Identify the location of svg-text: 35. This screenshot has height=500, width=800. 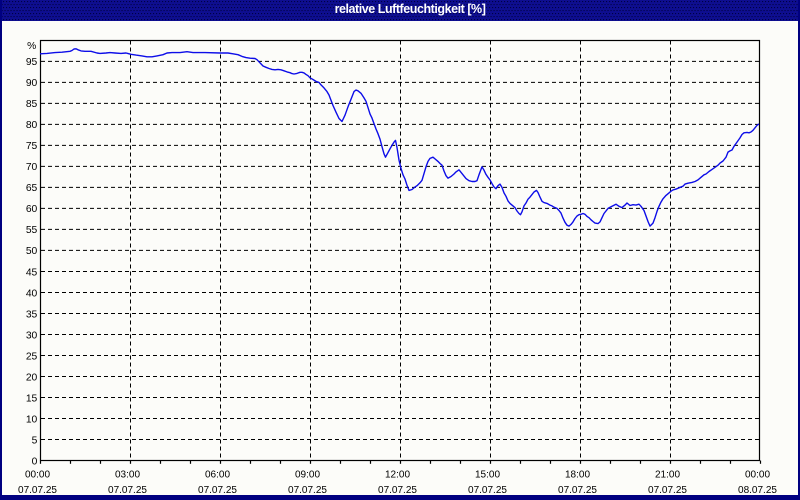
(32, 314).